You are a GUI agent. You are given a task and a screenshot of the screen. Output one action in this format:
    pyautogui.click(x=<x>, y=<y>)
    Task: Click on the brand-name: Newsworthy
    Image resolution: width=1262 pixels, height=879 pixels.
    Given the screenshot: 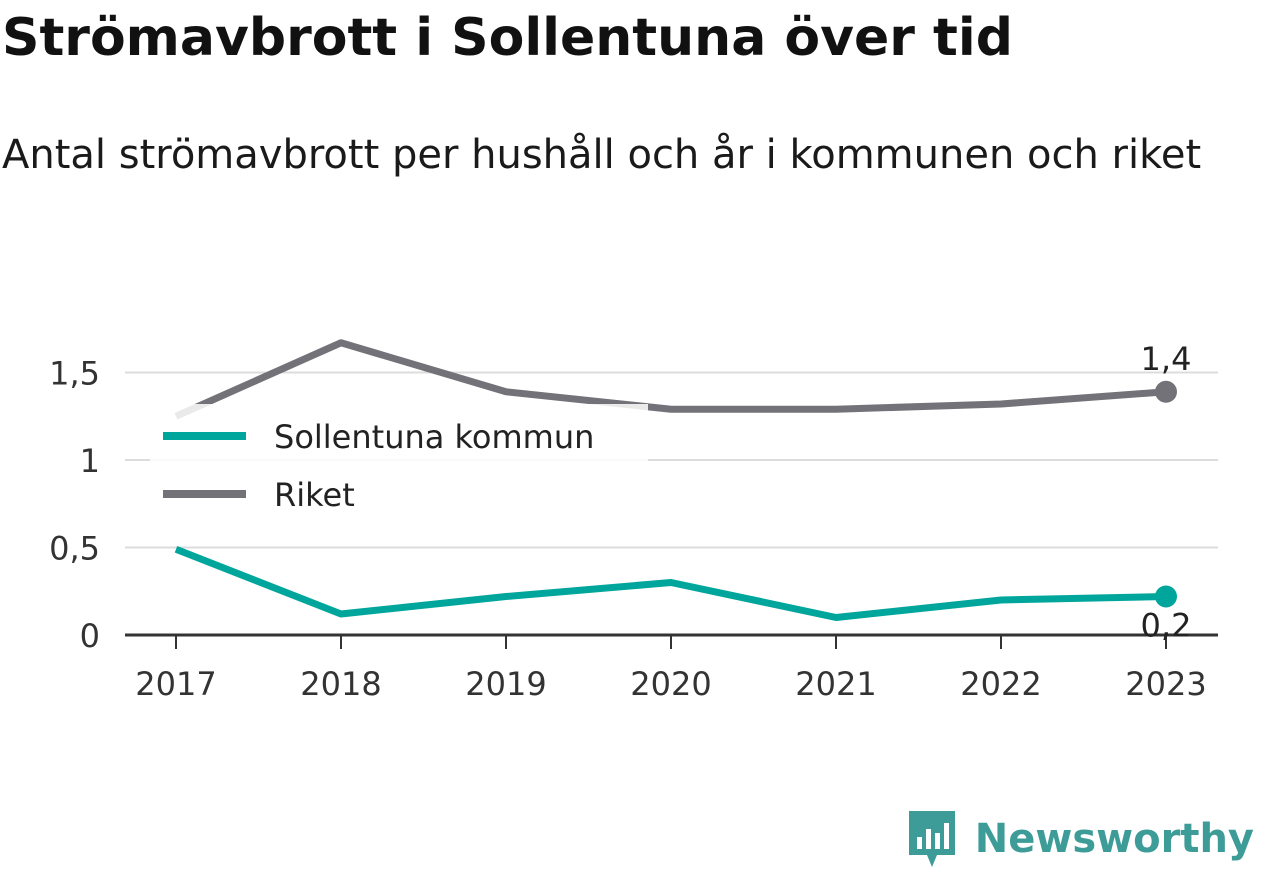 What is the action you would take?
    pyautogui.click(x=1114, y=839)
    